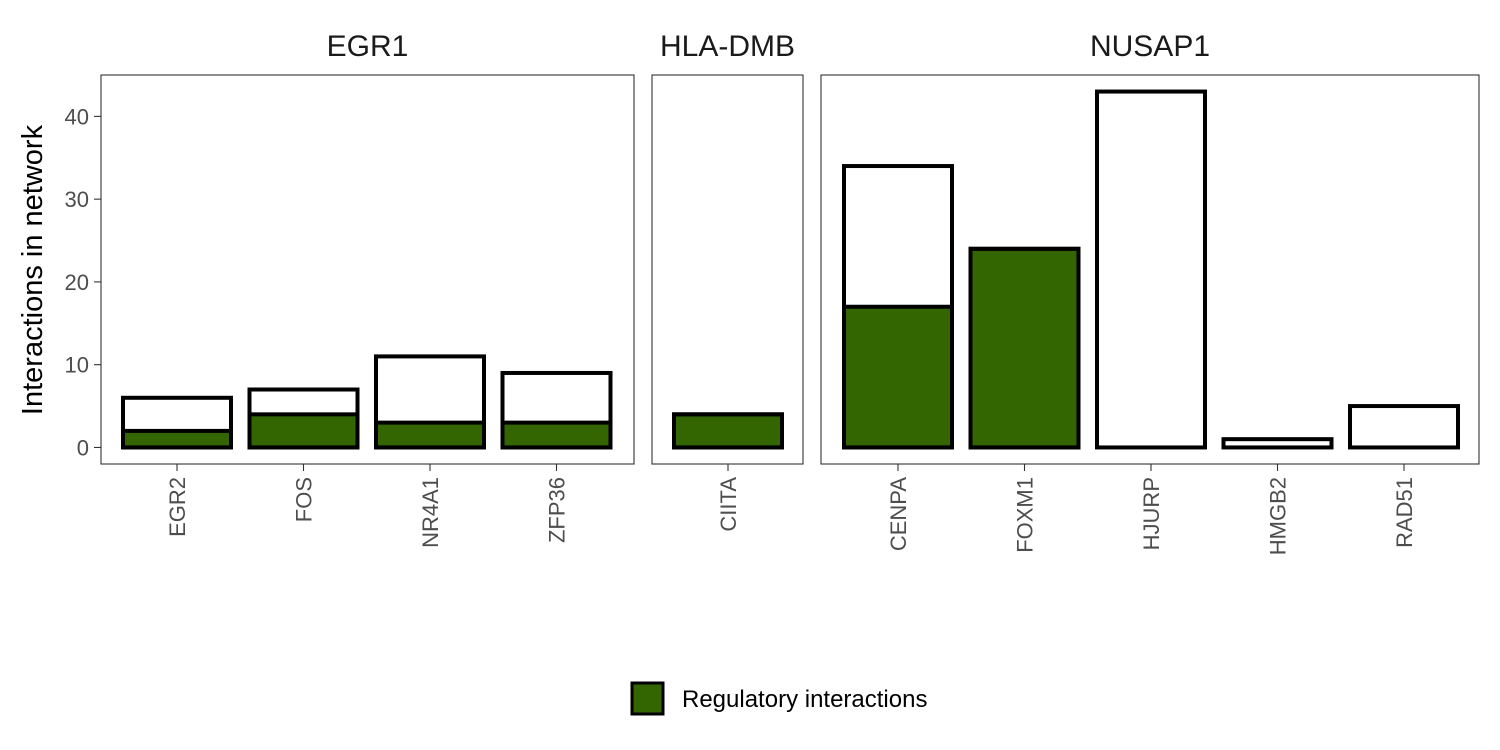 The width and height of the screenshot is (1500, 750). I want to click on y-tick-label: 0, so click(83, 447).